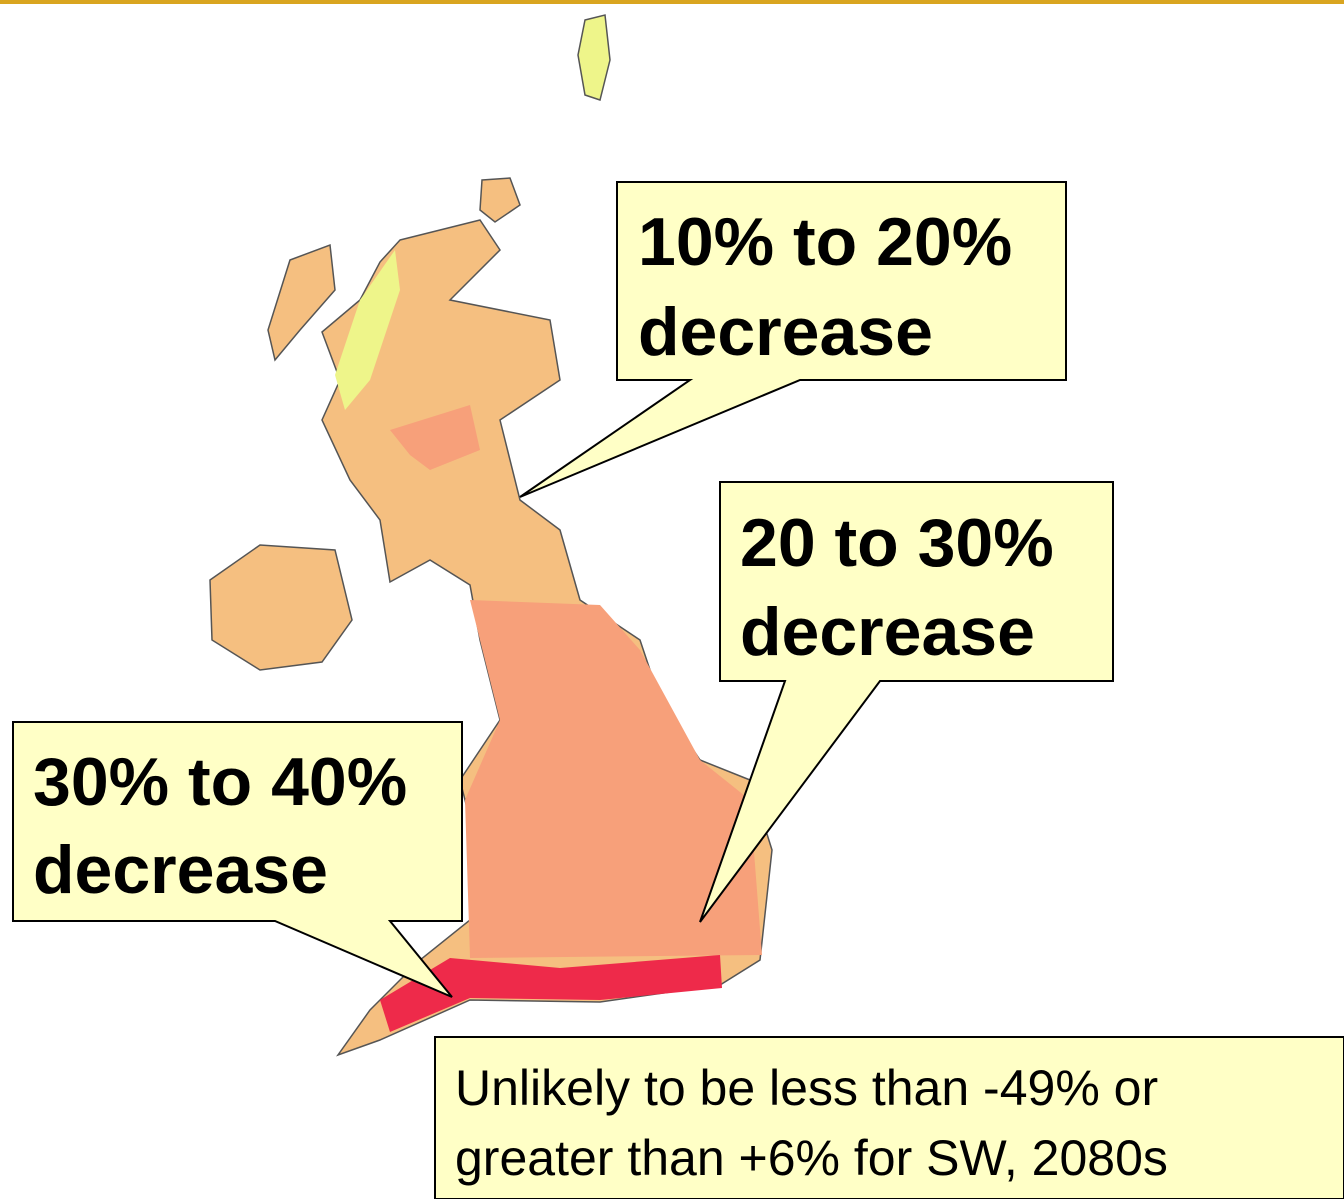  I want to click on note-text: greater than +6% for SW, 2080s, so click(811, 1158).